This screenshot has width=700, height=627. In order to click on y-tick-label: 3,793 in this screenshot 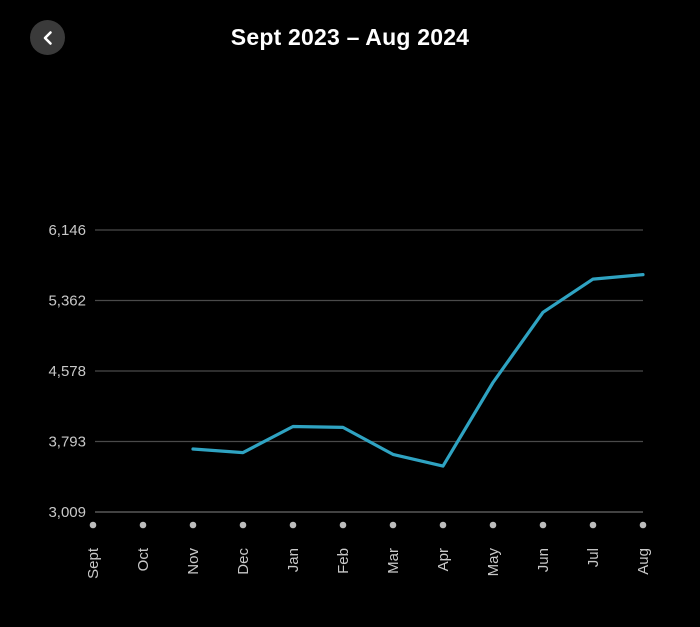, I will do `click(67, 442)`.